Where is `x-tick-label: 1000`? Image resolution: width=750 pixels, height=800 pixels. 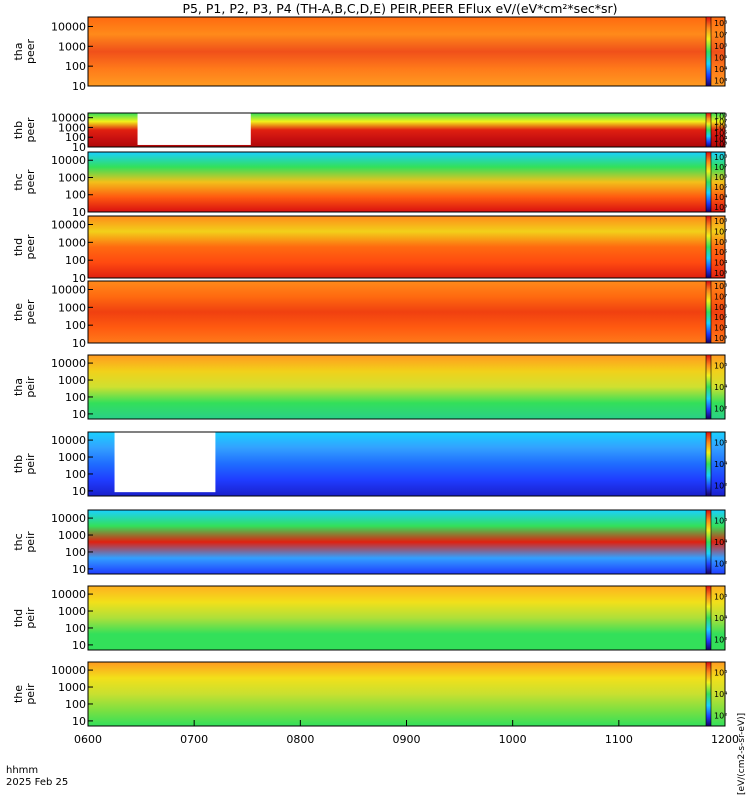
x-tick-label: 1000 is located at coordinates (513, 739).